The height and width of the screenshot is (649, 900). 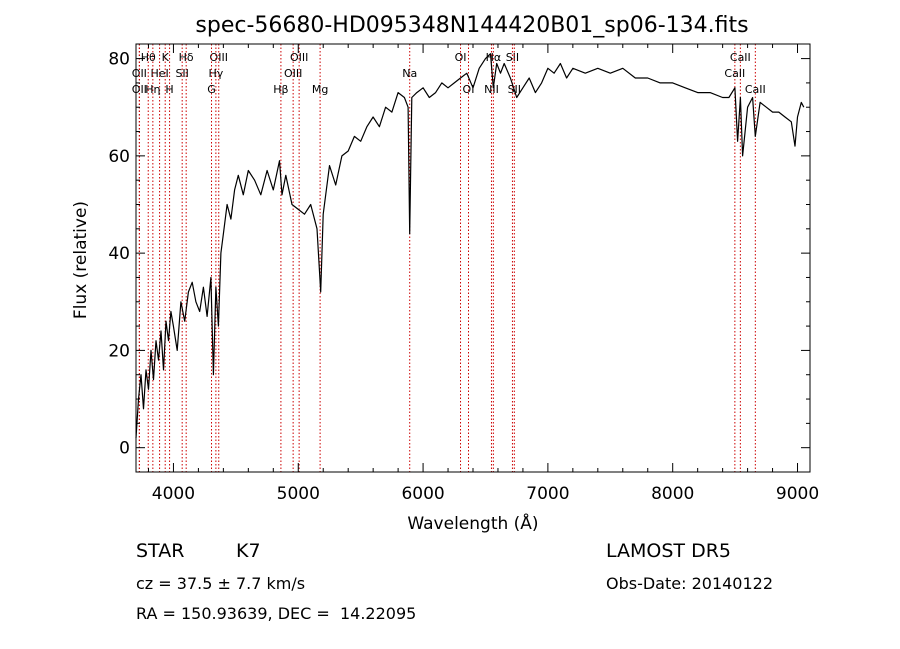 What do you see at coordinates (119, 351) in the screenshot?
I see `y-tick-label-1: 20` at bounding box center [119, 351].